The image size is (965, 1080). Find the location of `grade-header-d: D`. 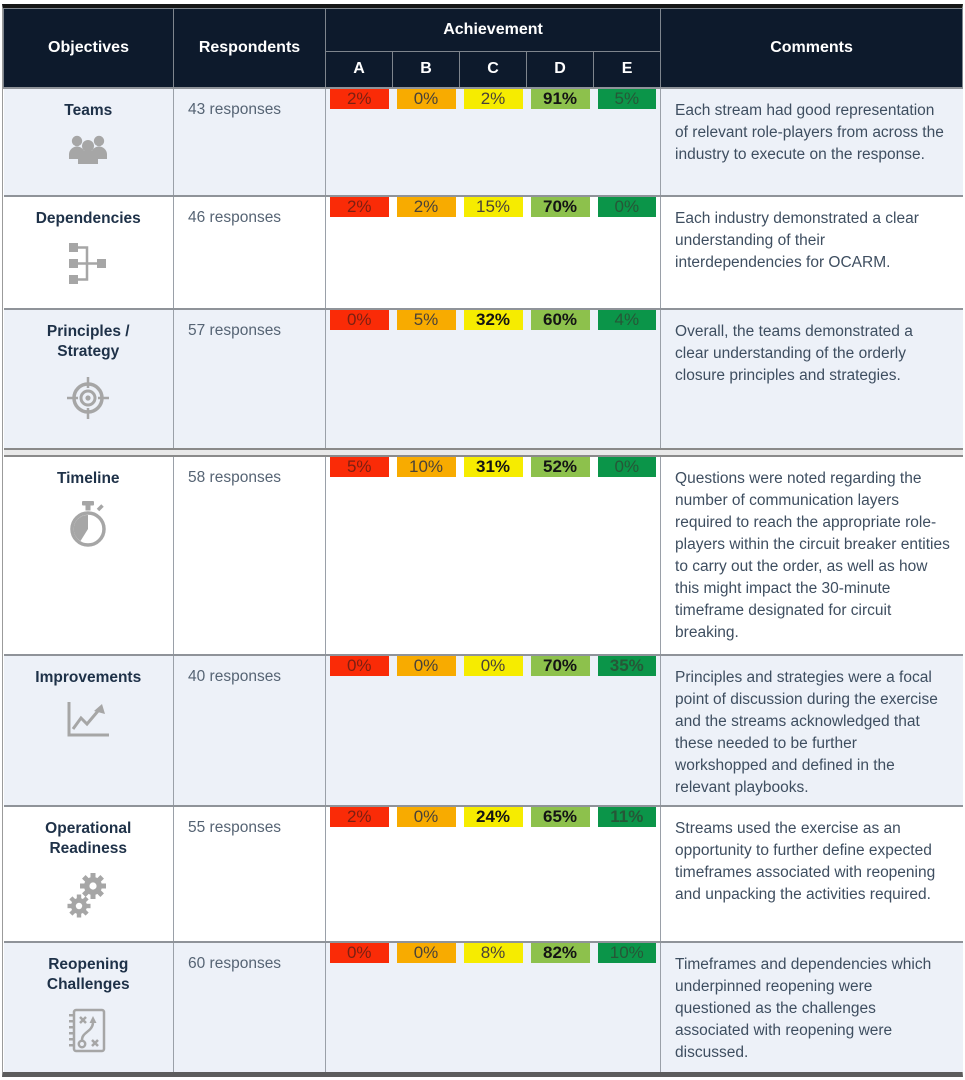

grade-header-d: D is located at coordinates (560, 69).